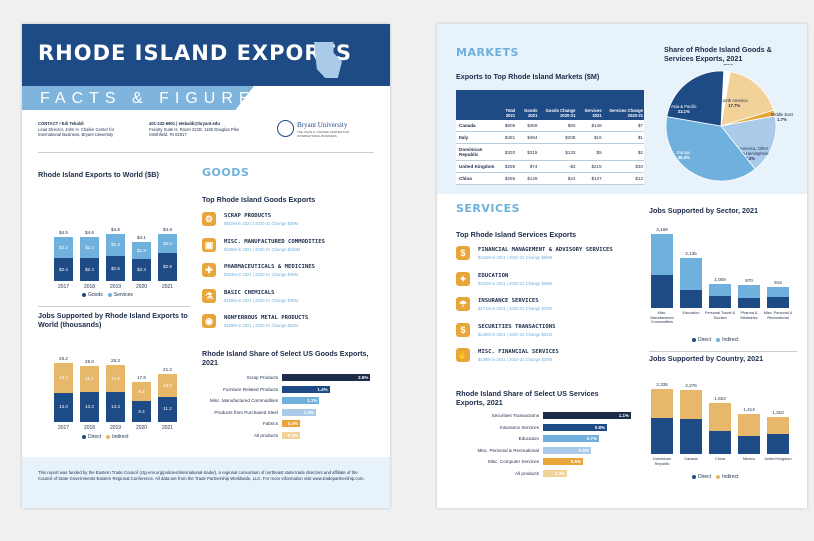 The width and height of the screenshot is (814, 541). I want to click on pie-label-value: 23.1%, so click(683, 111).